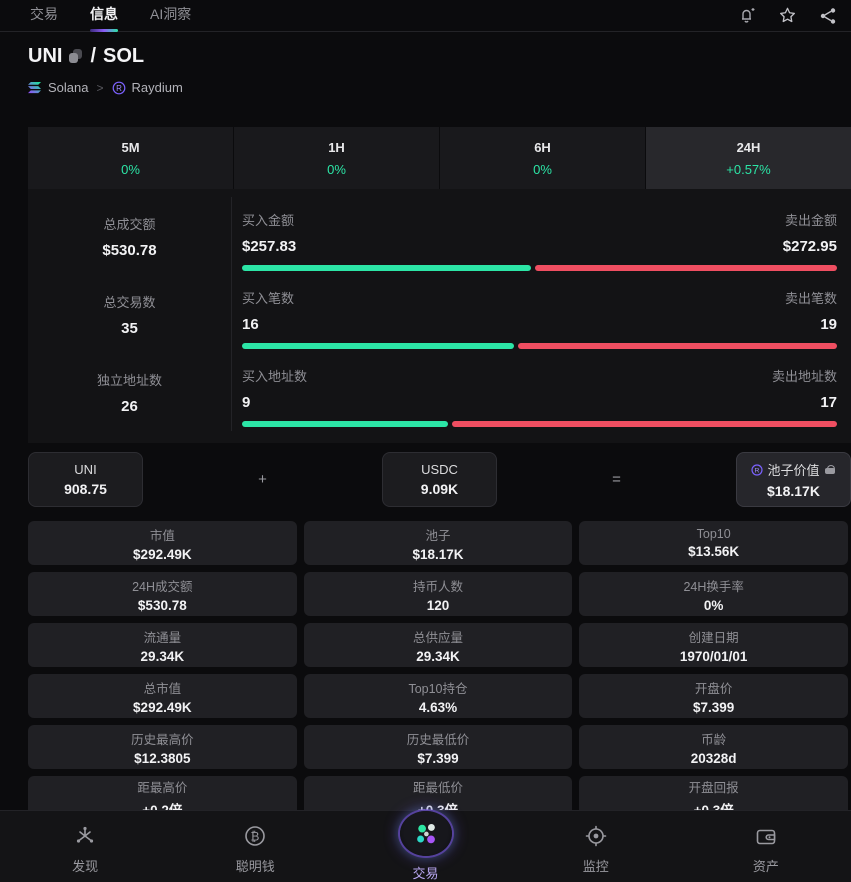 This screenshot has height=882, width=851. What do you see at coordinates (171, 13) in the screenshot?
I see `tab-ai-insight: AI洞察` at bounding box center [171, 13].